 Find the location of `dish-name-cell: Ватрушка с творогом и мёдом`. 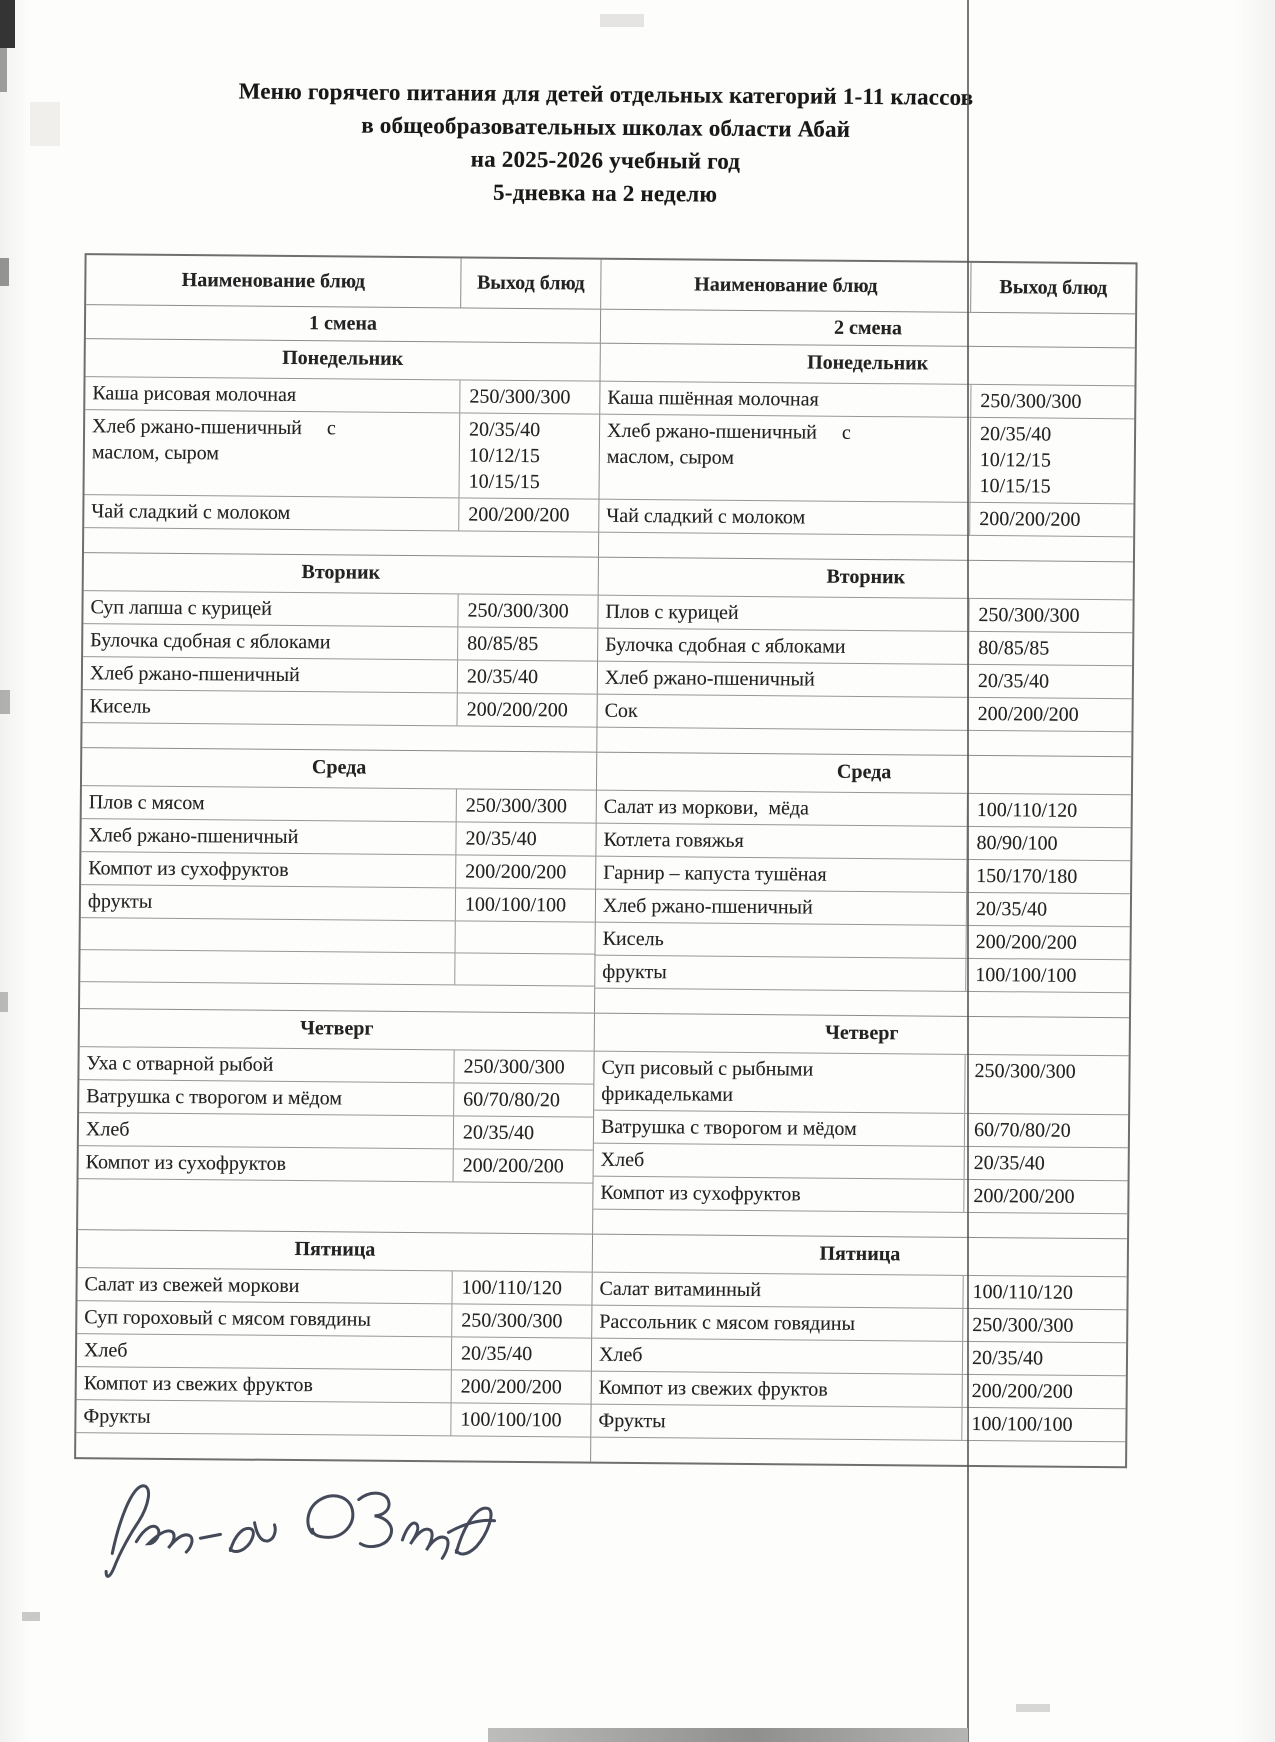

dish-name-cell: Ватрушка с творогом и мёдом is located at coordinates (728, 1127).